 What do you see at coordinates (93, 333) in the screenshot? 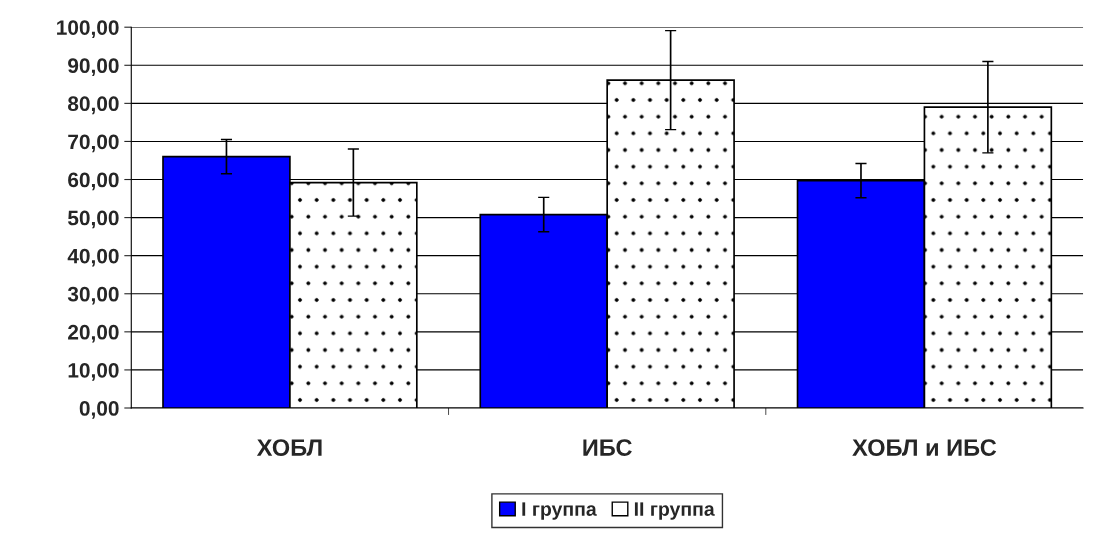
I see `y-tick-label: 20,00` at bounding box center [93, 333].